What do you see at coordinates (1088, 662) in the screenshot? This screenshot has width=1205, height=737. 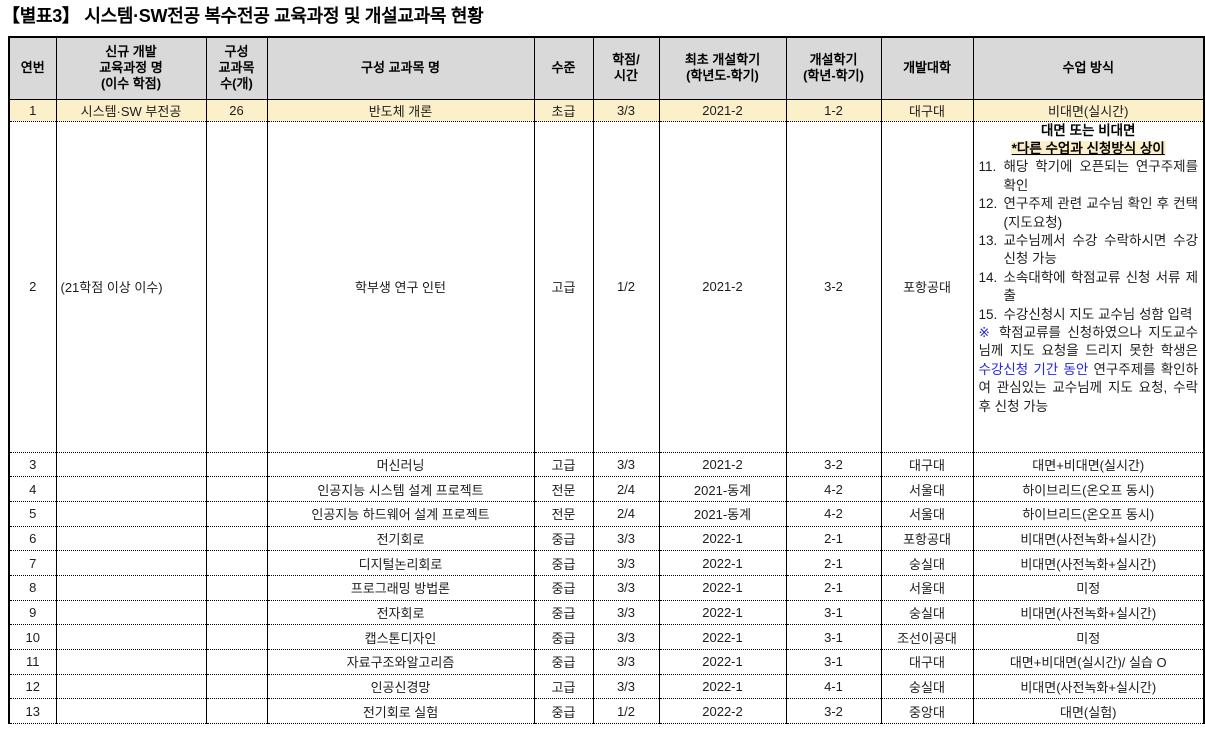 I see `cell-method: 대면+비대면(실시간)/ 실습 O` at bounding box center [1088, 662].